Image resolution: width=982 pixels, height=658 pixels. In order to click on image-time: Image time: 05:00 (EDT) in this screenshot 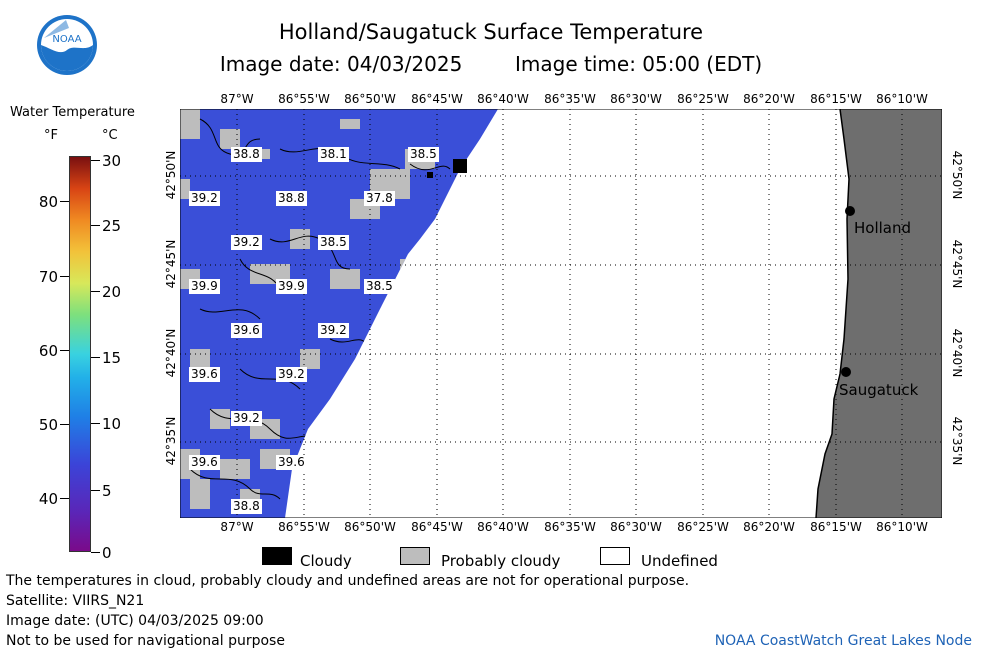, I will do `click(639, 64)`.